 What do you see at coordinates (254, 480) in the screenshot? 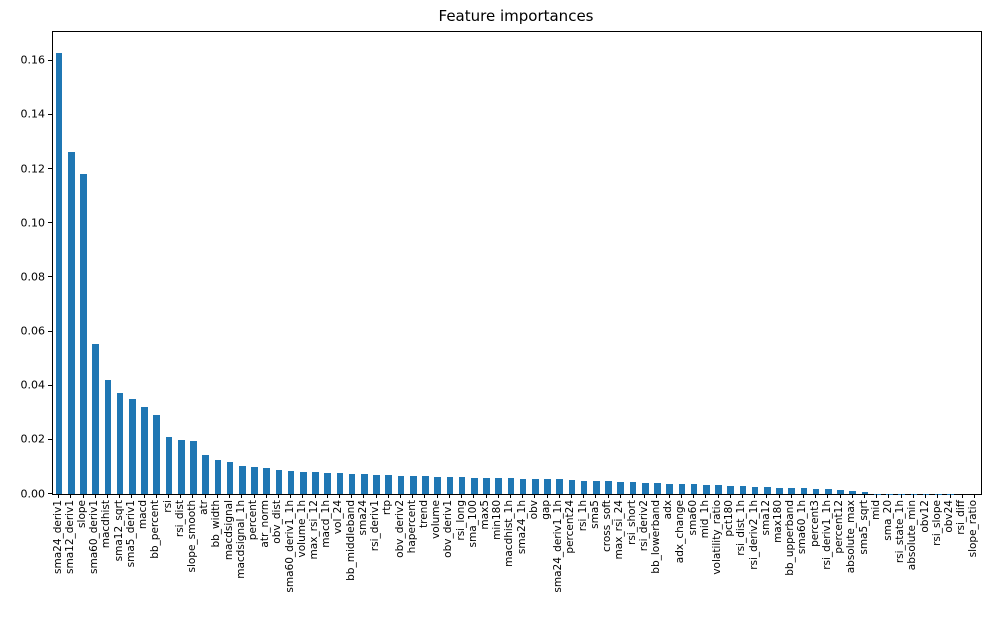
I see `bar-percent` at bounding box center [254, 480].